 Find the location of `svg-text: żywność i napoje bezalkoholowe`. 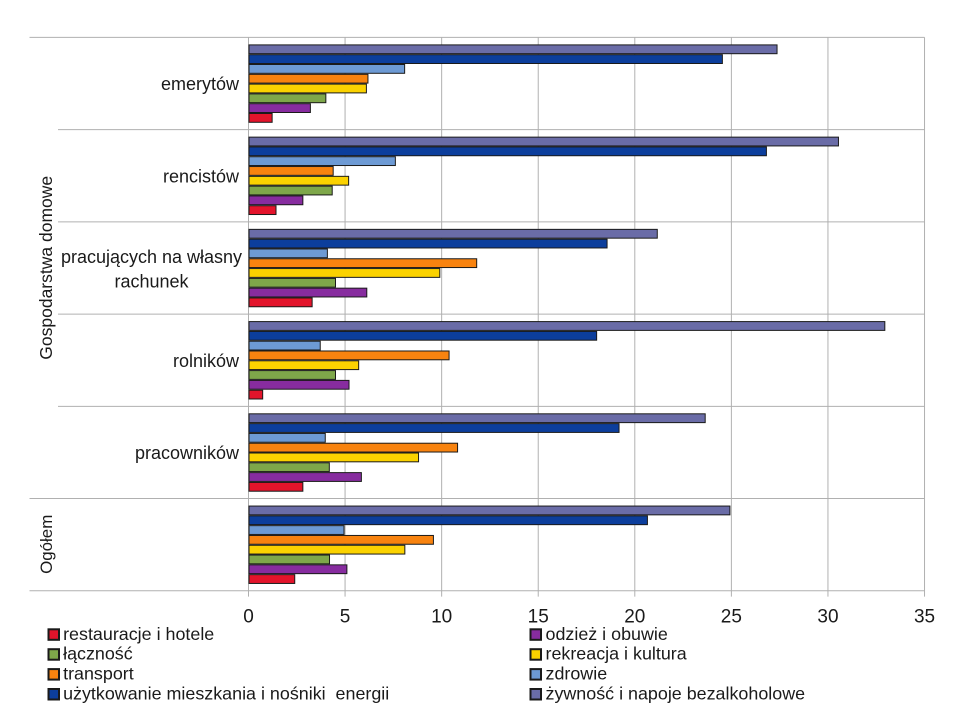

svg-text: żywność i napoje bezalkoholowe is located at coordinates (676, 694).